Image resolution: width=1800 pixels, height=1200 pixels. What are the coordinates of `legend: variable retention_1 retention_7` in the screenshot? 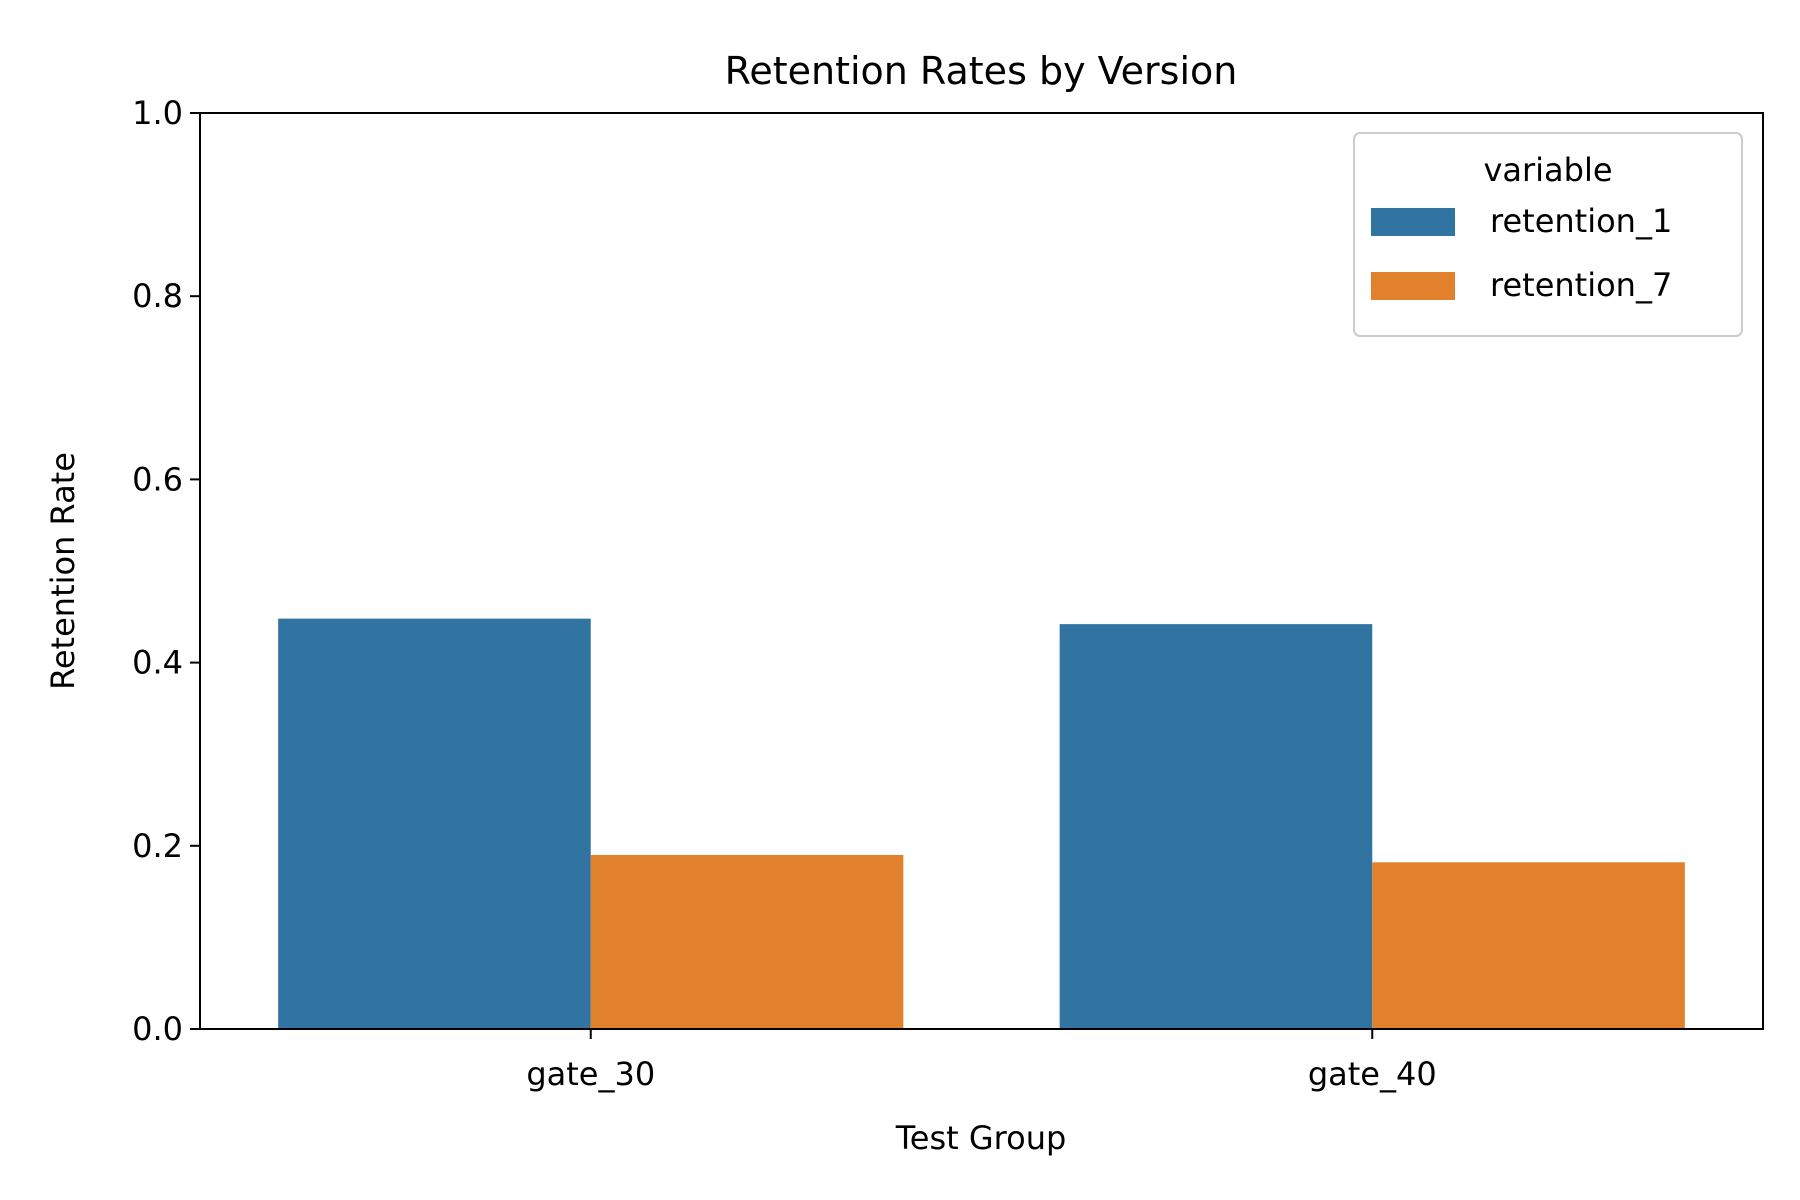 It's located at (1548, 234).